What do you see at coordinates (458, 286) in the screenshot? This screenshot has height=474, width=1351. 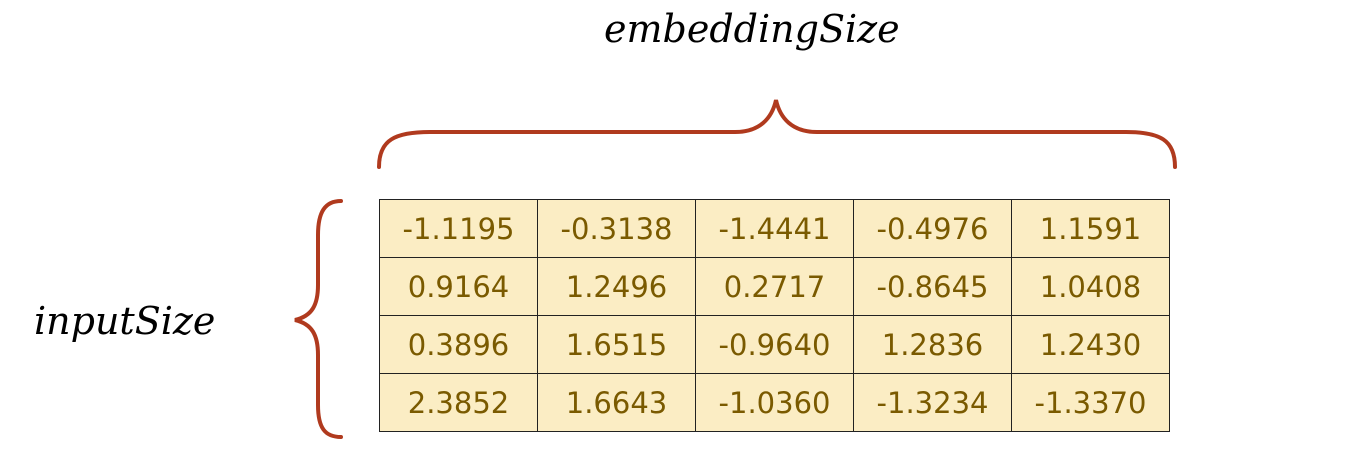 I see `matrix-cell: 0.9164` at bounding box center [458, 286].